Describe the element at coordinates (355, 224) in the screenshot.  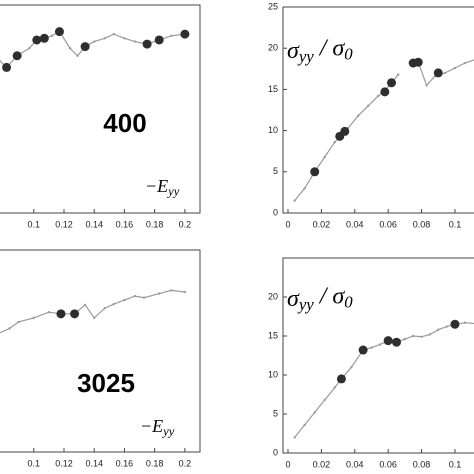
I see `x-tick-label: 0.04` at that location.